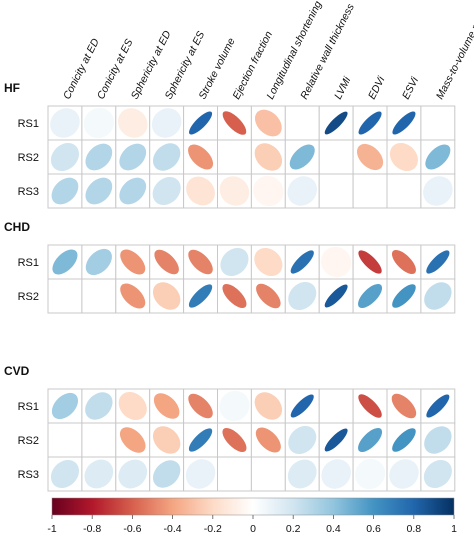 This screenshot has width=474, height=541. Describe the element at coordinates (413, 529) in the screenshot. I see `colorbar-tick-label: 0.8` at that location.